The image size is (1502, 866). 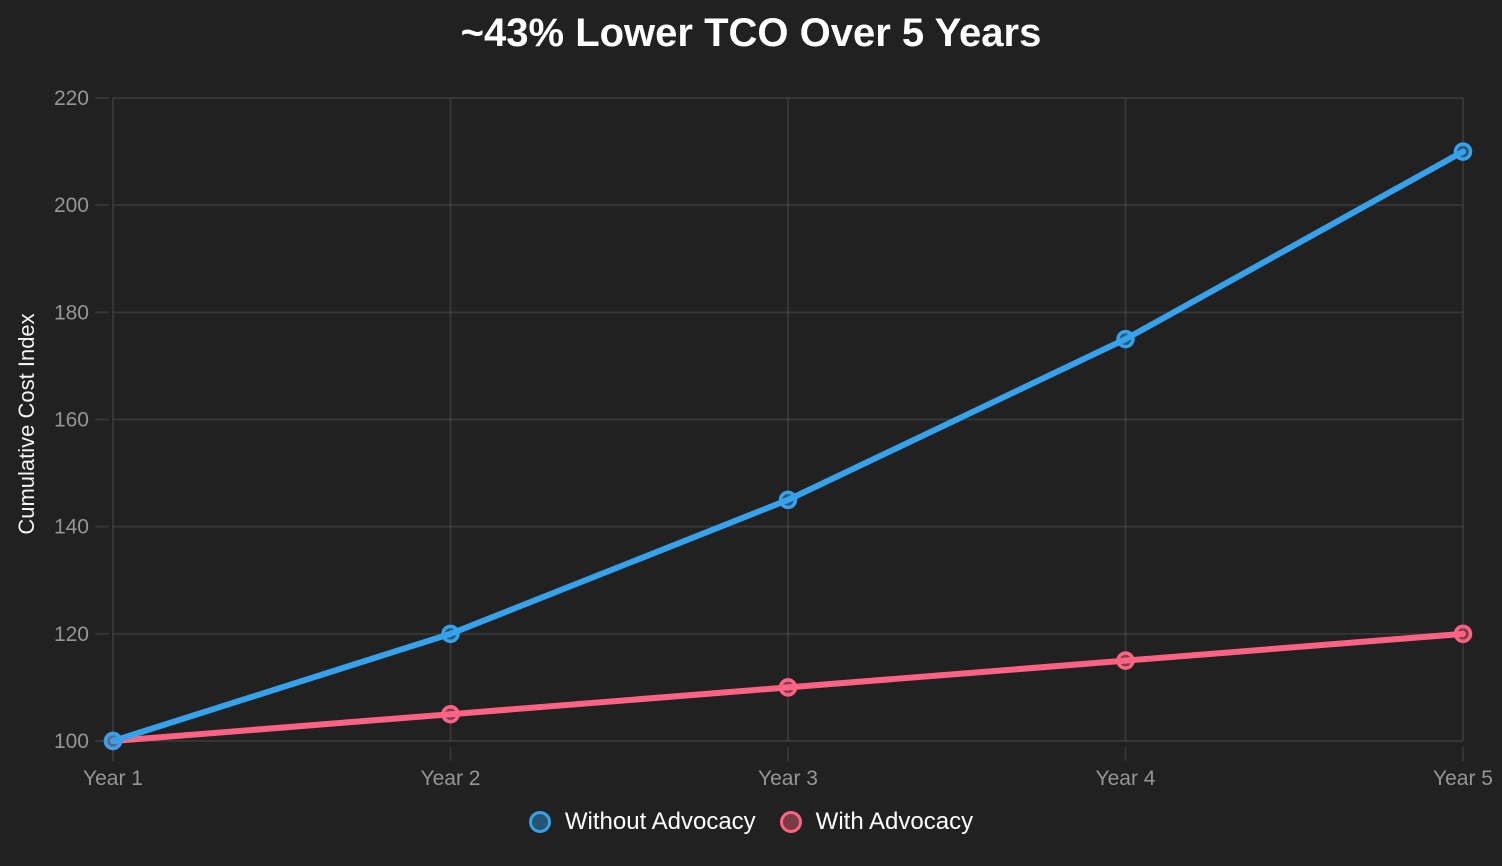 What do you see at coordinates (751, 33) in the screenshot?
I see `chart-title: ~43% Lower TCO Over 5 Years` at bounding box center [751, 33].